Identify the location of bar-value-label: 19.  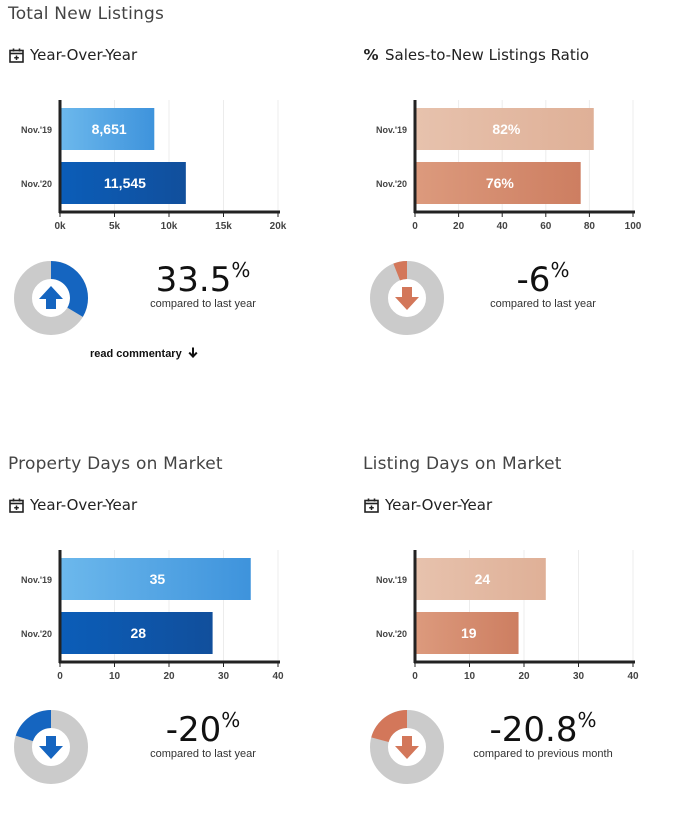
(469, 633).